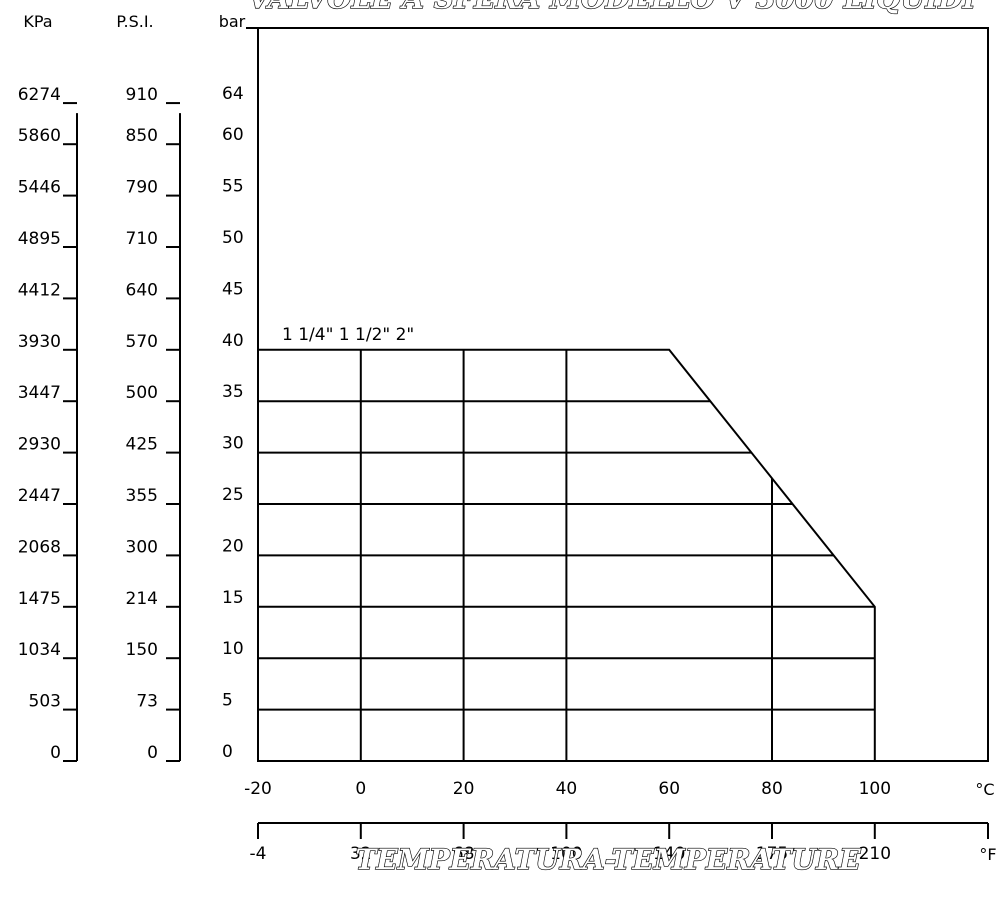 This screenshot has height=903, width=998. I want to click on bar-axis-unit: bar, so click(232, 21).